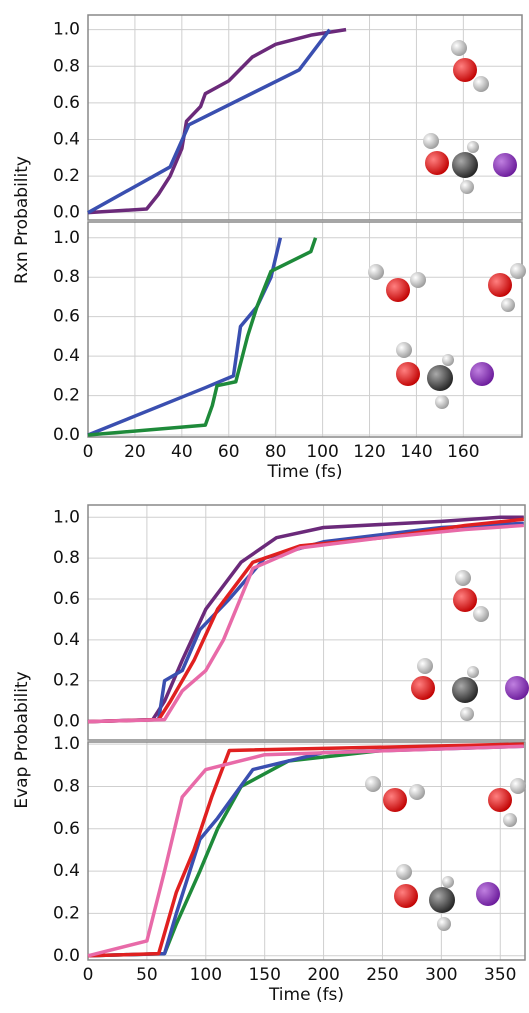 This screenshot has height=1013, width=529. I want to click on y-axis-label: Evap Probability, so click(22, 739).